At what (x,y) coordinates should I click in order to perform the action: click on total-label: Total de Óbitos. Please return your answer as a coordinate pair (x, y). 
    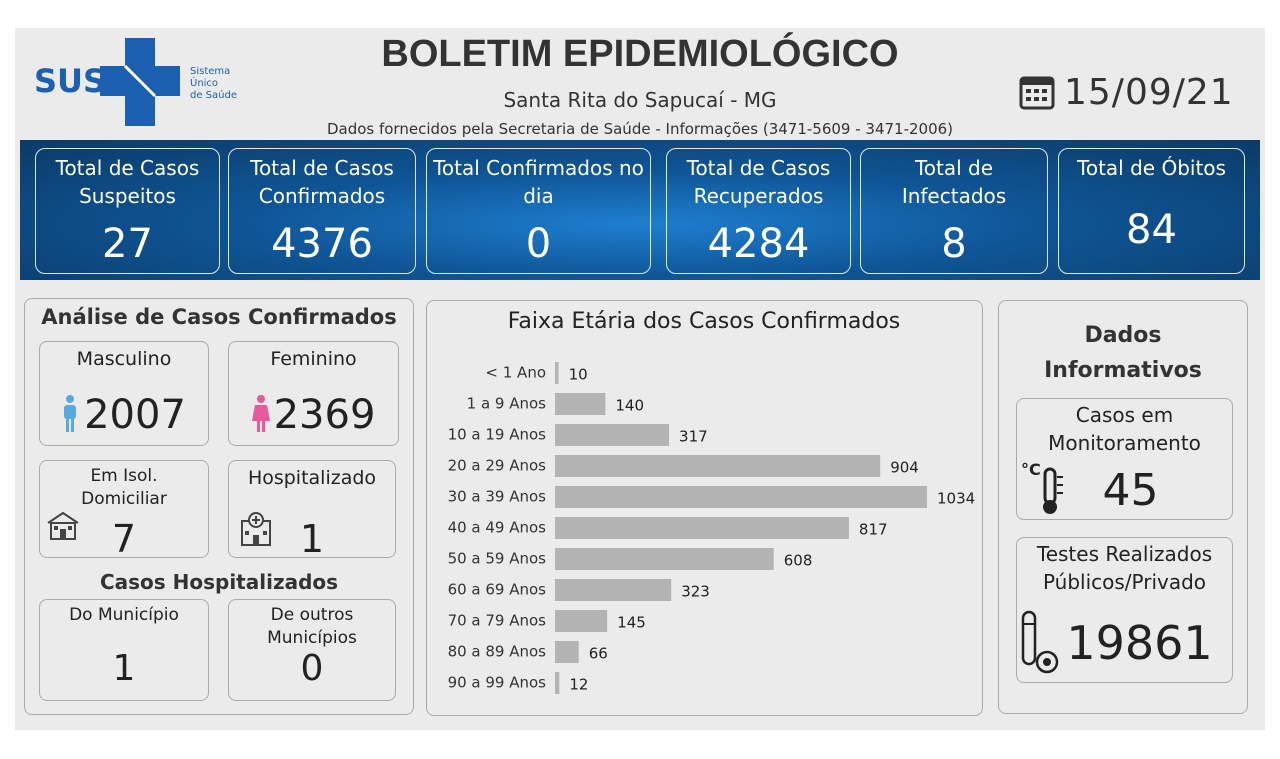
    Looking at the image, I should click on (1151, 168).